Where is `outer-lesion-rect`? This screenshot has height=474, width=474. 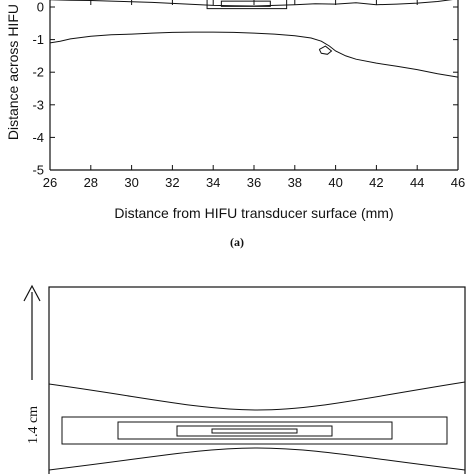 outer-lesion-rect is located at coordinates (254, 430).